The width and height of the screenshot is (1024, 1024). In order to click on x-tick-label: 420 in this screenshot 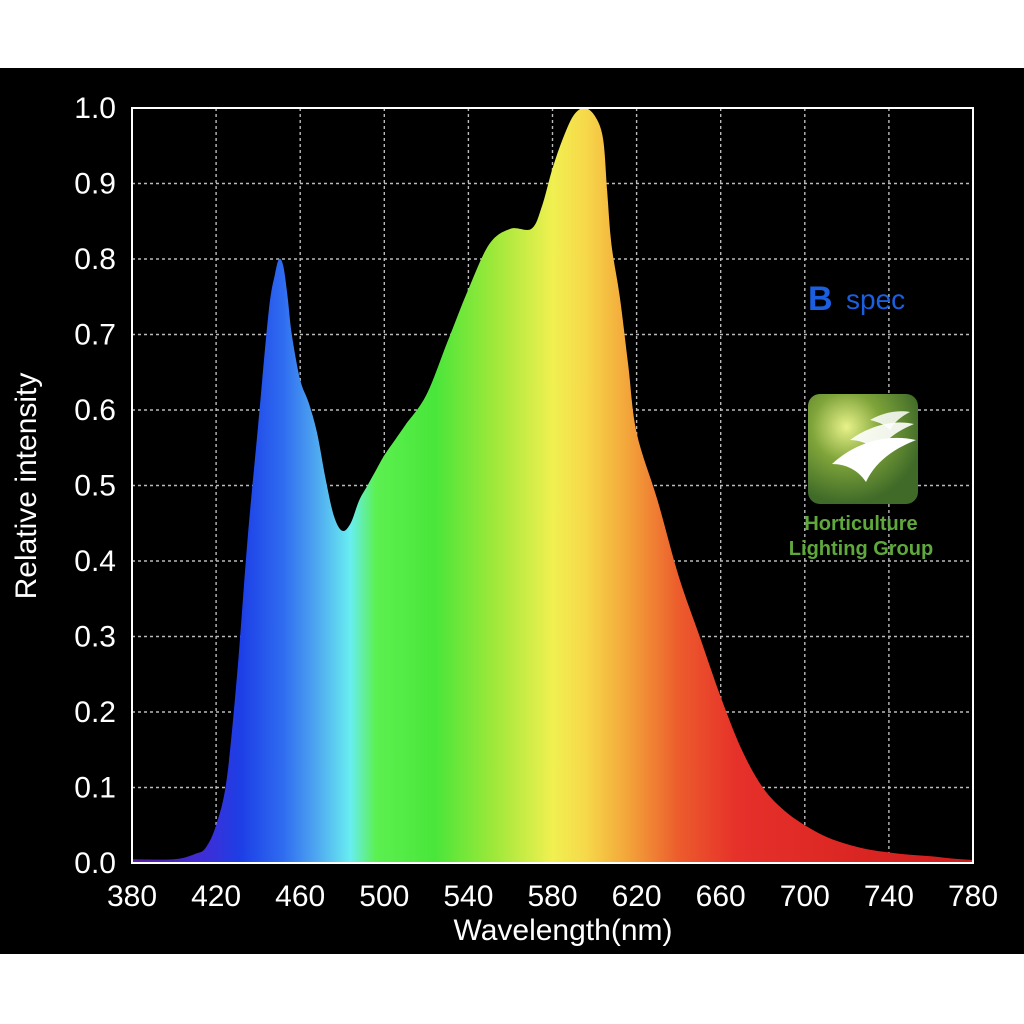, I will do `click(216, 896)`.